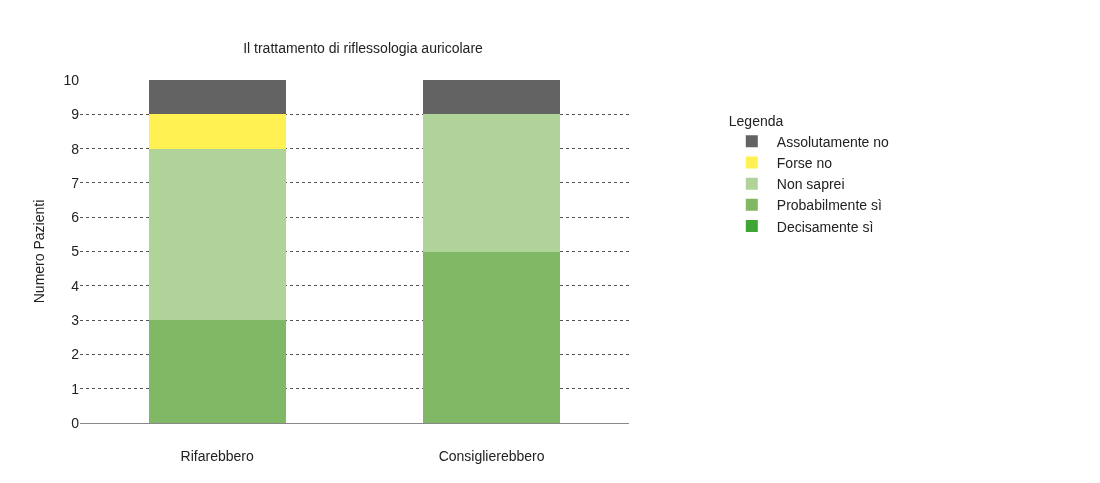 This screenshot has width=1100, height=483. Describe the element at coordinates (825, 226) in the screenshot. I see `legend-label: Decisamente sì` at that location.